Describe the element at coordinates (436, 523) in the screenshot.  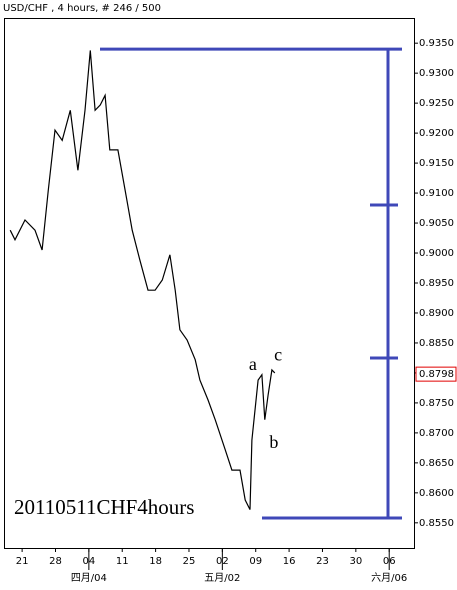
I see `y-tick-label: 0.8550` at that location.